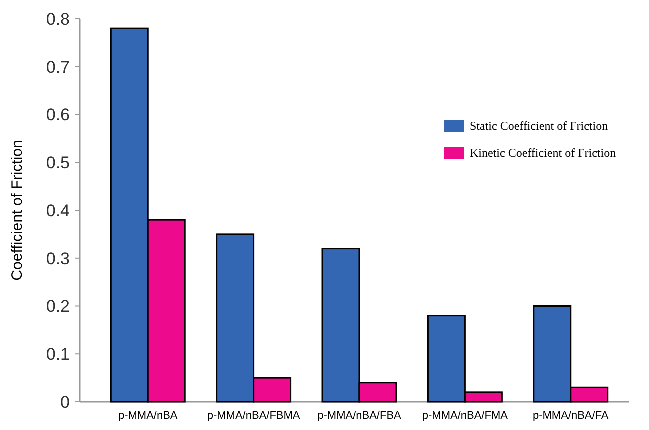 The width and height of the screenshot is (649, 430). Describe the element at coordinates (543, 153) in the screenshot. I see `legend-label: Kinetic Coefficient of Friction` at that location.